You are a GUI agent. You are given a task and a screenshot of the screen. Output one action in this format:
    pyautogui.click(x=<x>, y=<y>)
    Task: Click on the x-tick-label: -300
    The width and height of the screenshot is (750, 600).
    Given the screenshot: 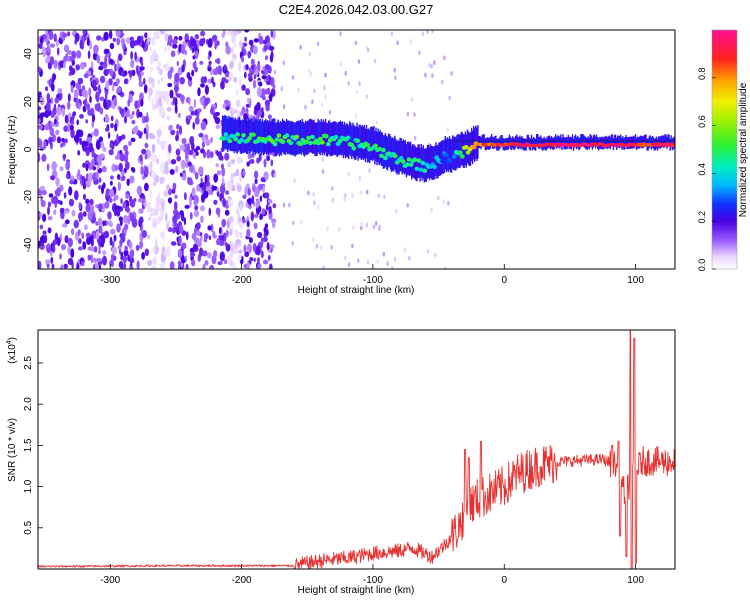 What is the action you would take?
    pyautogui.click(x=110, y=280)
    